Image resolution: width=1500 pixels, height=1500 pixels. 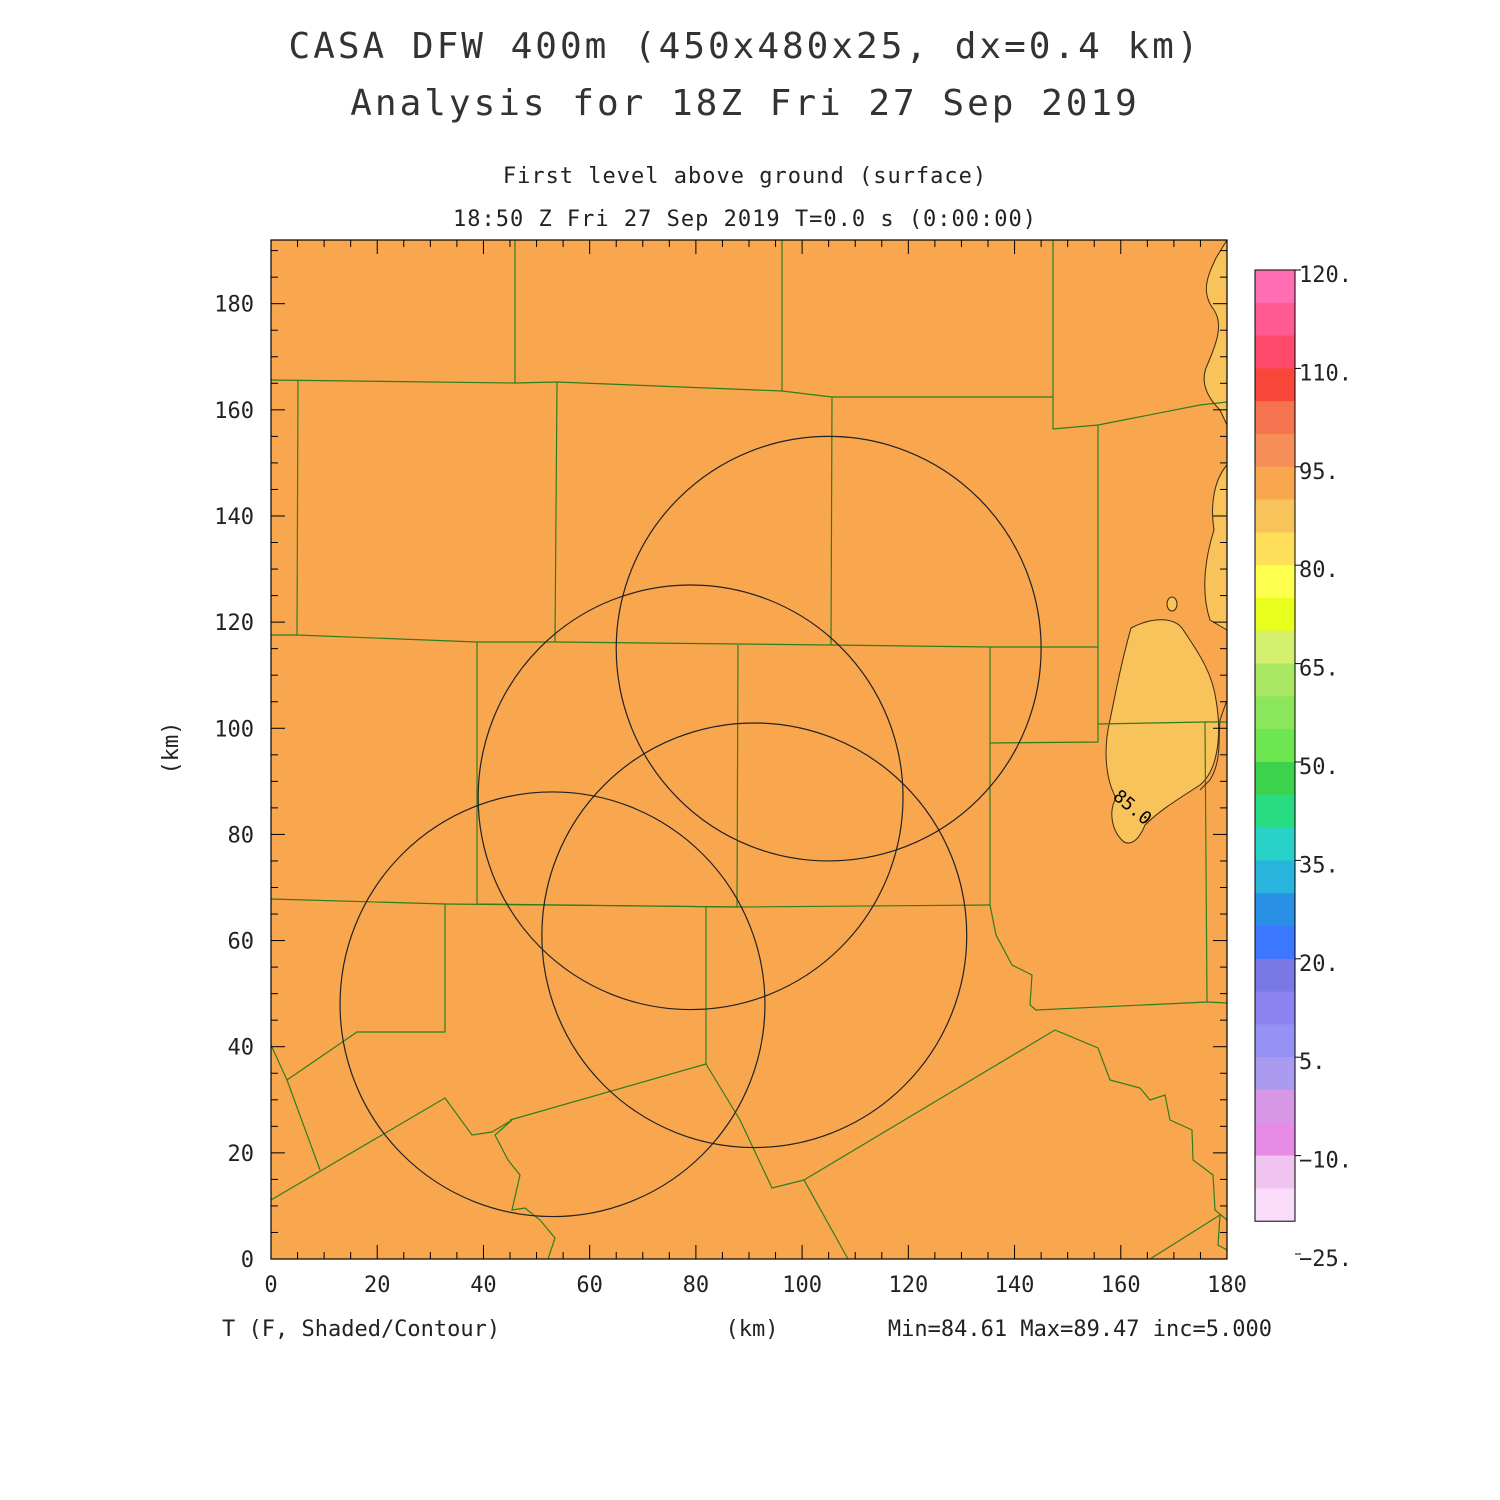 What do you see at coordinates (247, 1260) in the screenshot?
I see `y-tick-label: 0` at bounding box center [247, 1260].